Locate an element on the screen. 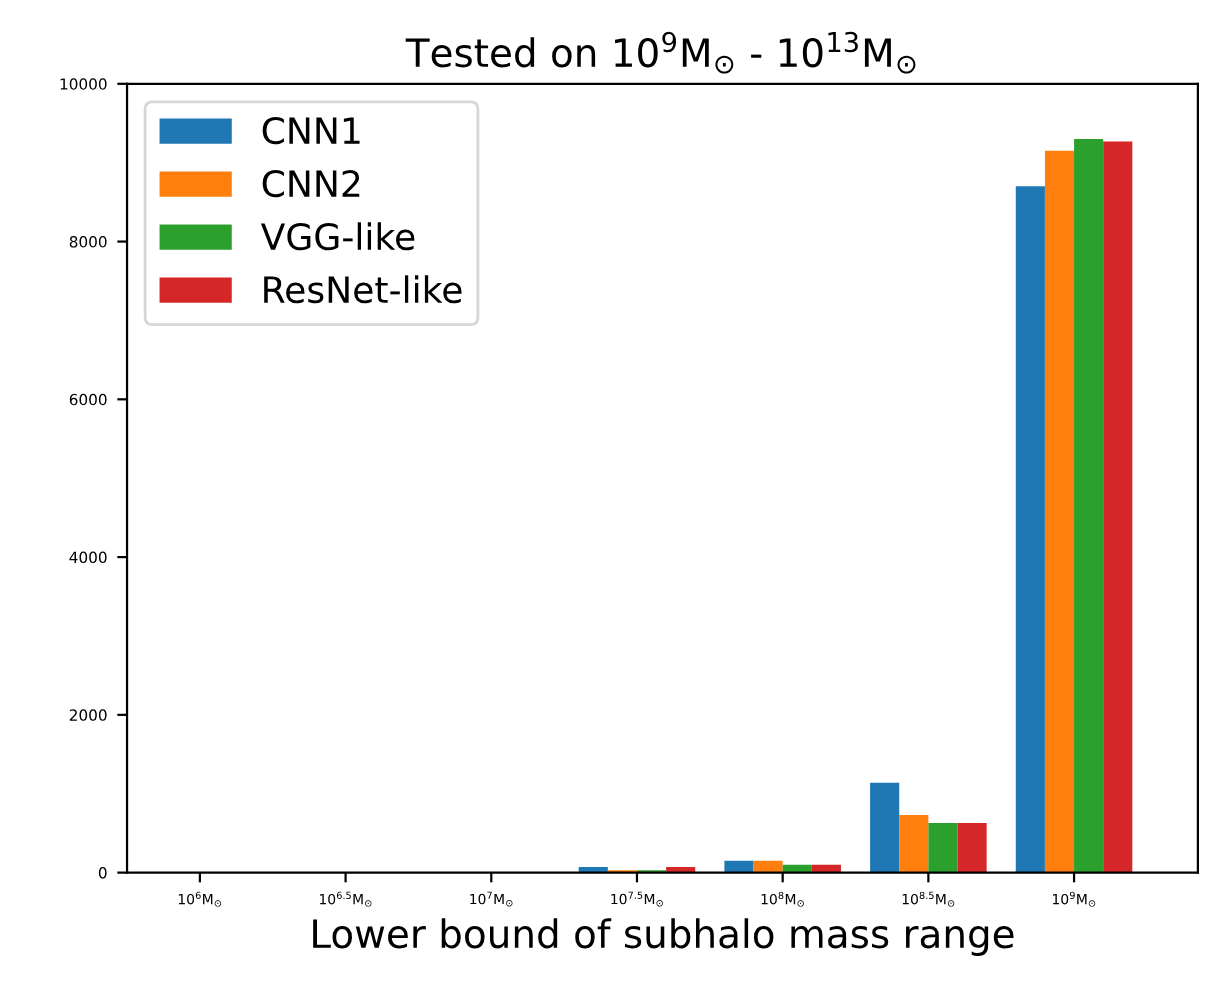 The width and height of the screenshot is (1210, 986). chart-title: Tested on 10$^{9}$M$_{⊙}$ - 10$^{13}$M$_{⊙}$ is located at coordinates (660, 52).